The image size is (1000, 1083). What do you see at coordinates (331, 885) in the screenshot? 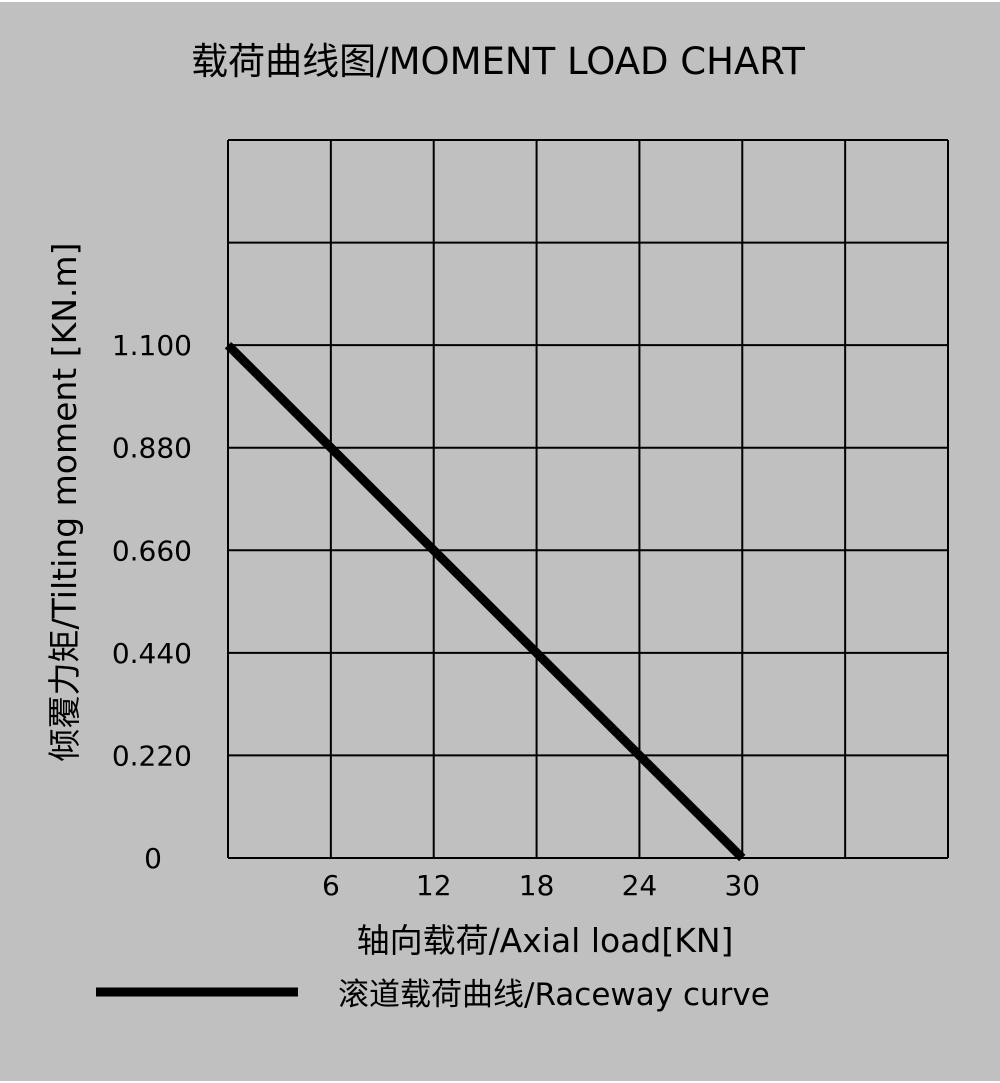
I see `x-tick-label: 6` at bounding box center [331, 885].